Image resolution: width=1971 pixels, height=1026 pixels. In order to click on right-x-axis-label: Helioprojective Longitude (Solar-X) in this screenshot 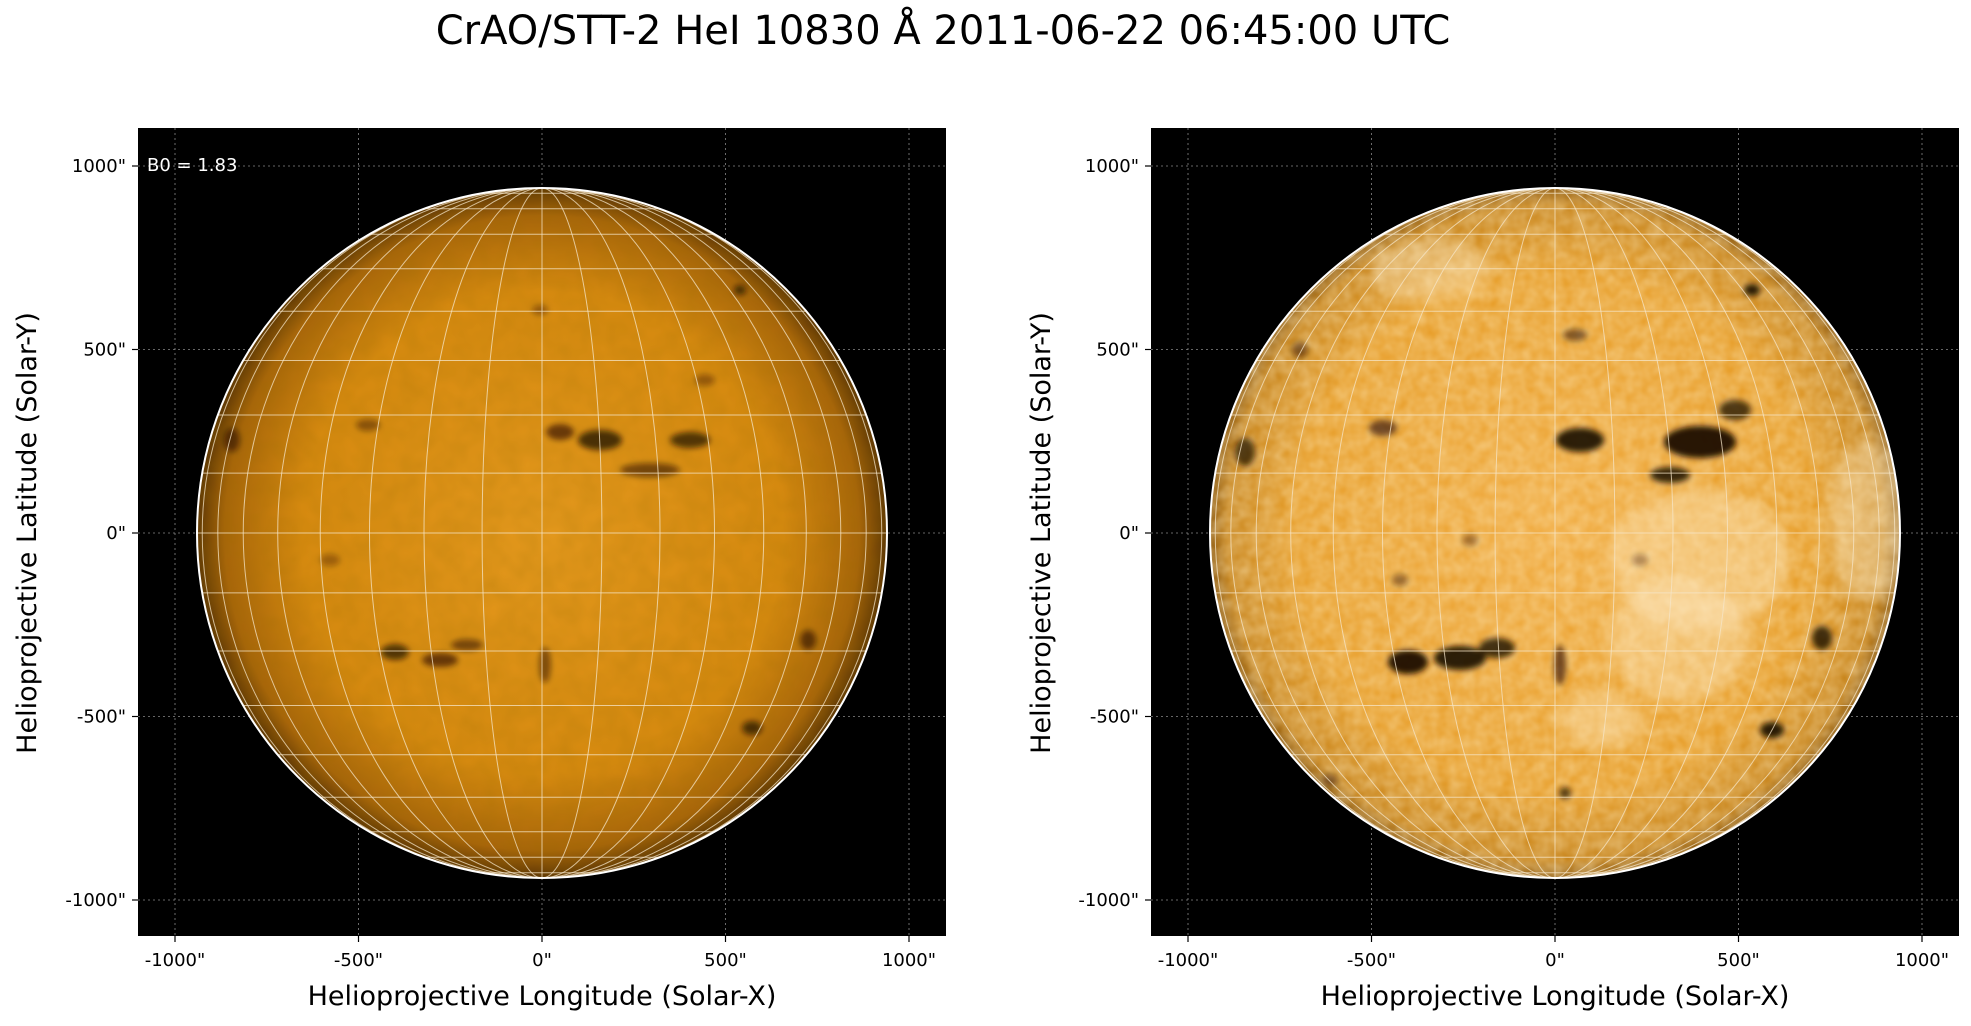, I will do `click(1555, 996)`.